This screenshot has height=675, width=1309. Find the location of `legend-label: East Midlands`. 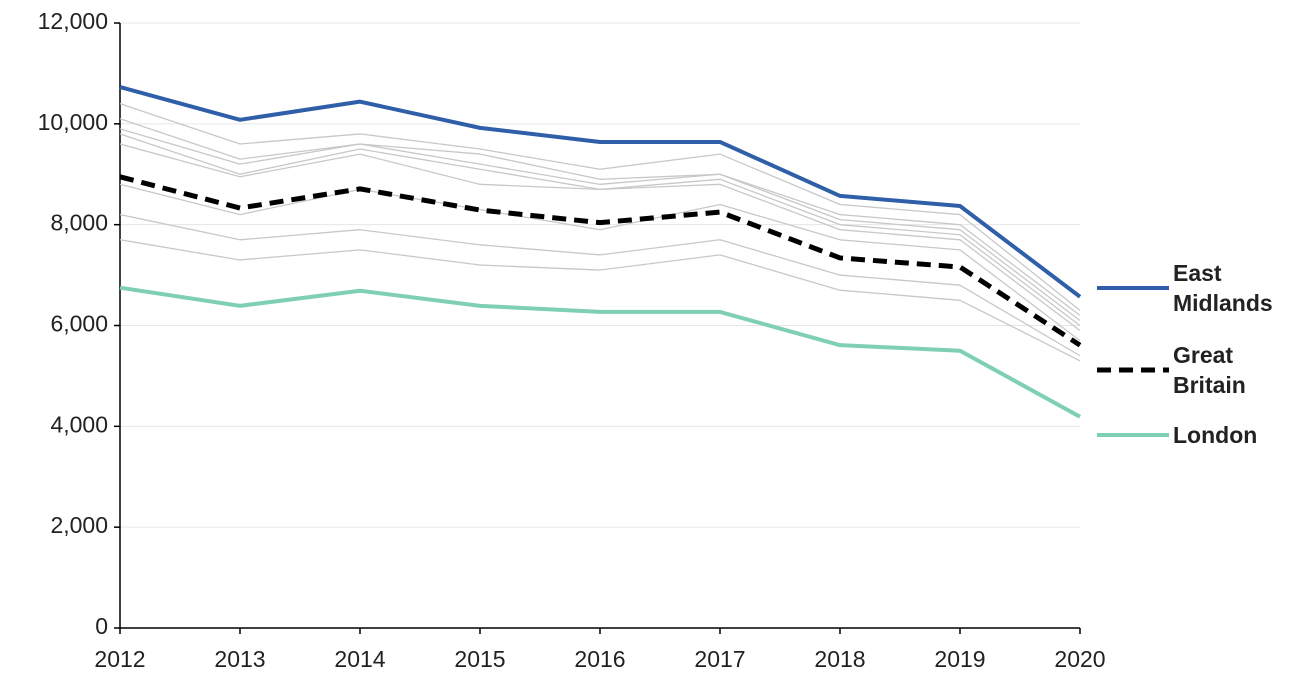

legend-label: East Midlands is located at coordinates (1223, 288).